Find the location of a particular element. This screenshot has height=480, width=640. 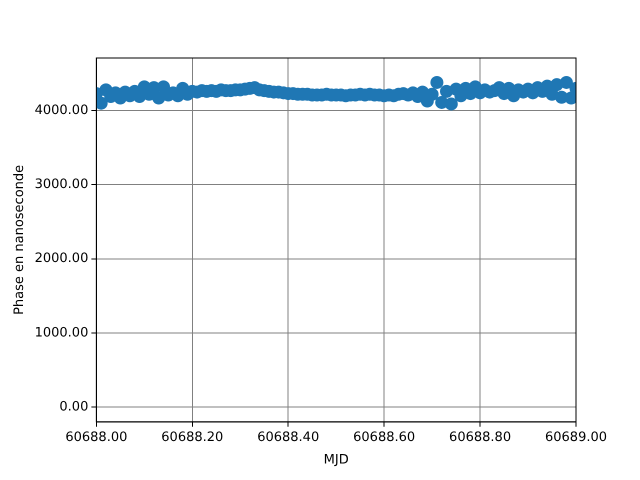

y-axis-title: Phase en nanoseconde is located at coordinates (20, 239).